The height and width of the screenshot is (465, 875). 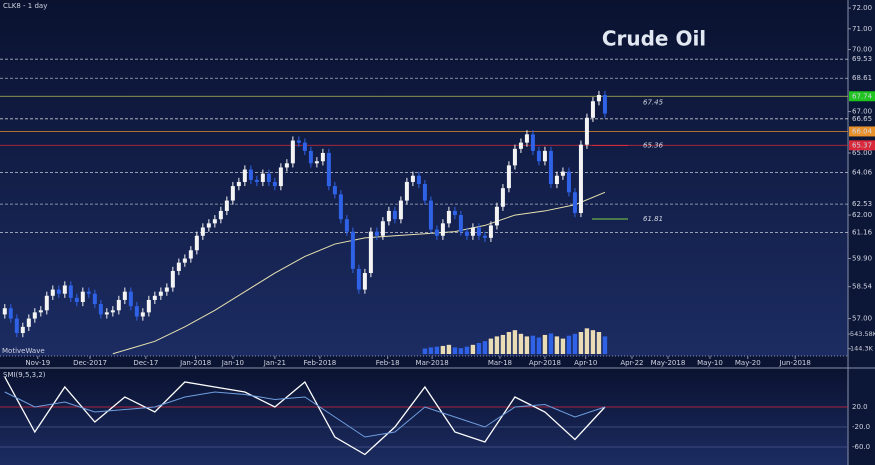 What do you see at coordinates (862, 259) in the screenshot?
I see `y-tick-label: 59.90` at bounding box center [862, 259].